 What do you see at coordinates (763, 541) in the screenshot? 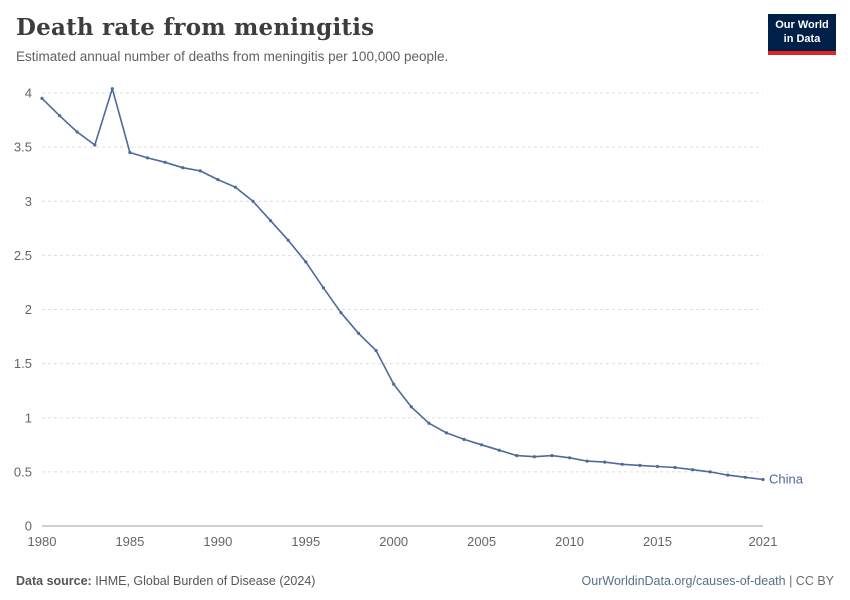
I see `x-tick-label: 2021` at bounding box center [763, 541].